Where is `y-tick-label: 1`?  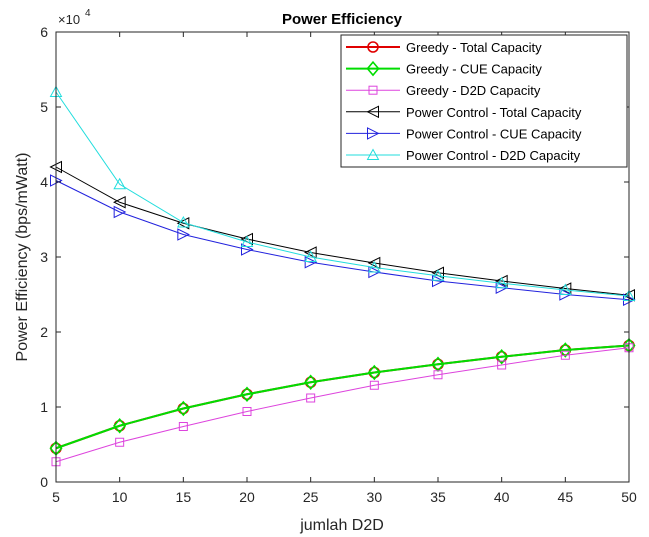 y-tick-label: 1 is located at coordinates (44, 407).